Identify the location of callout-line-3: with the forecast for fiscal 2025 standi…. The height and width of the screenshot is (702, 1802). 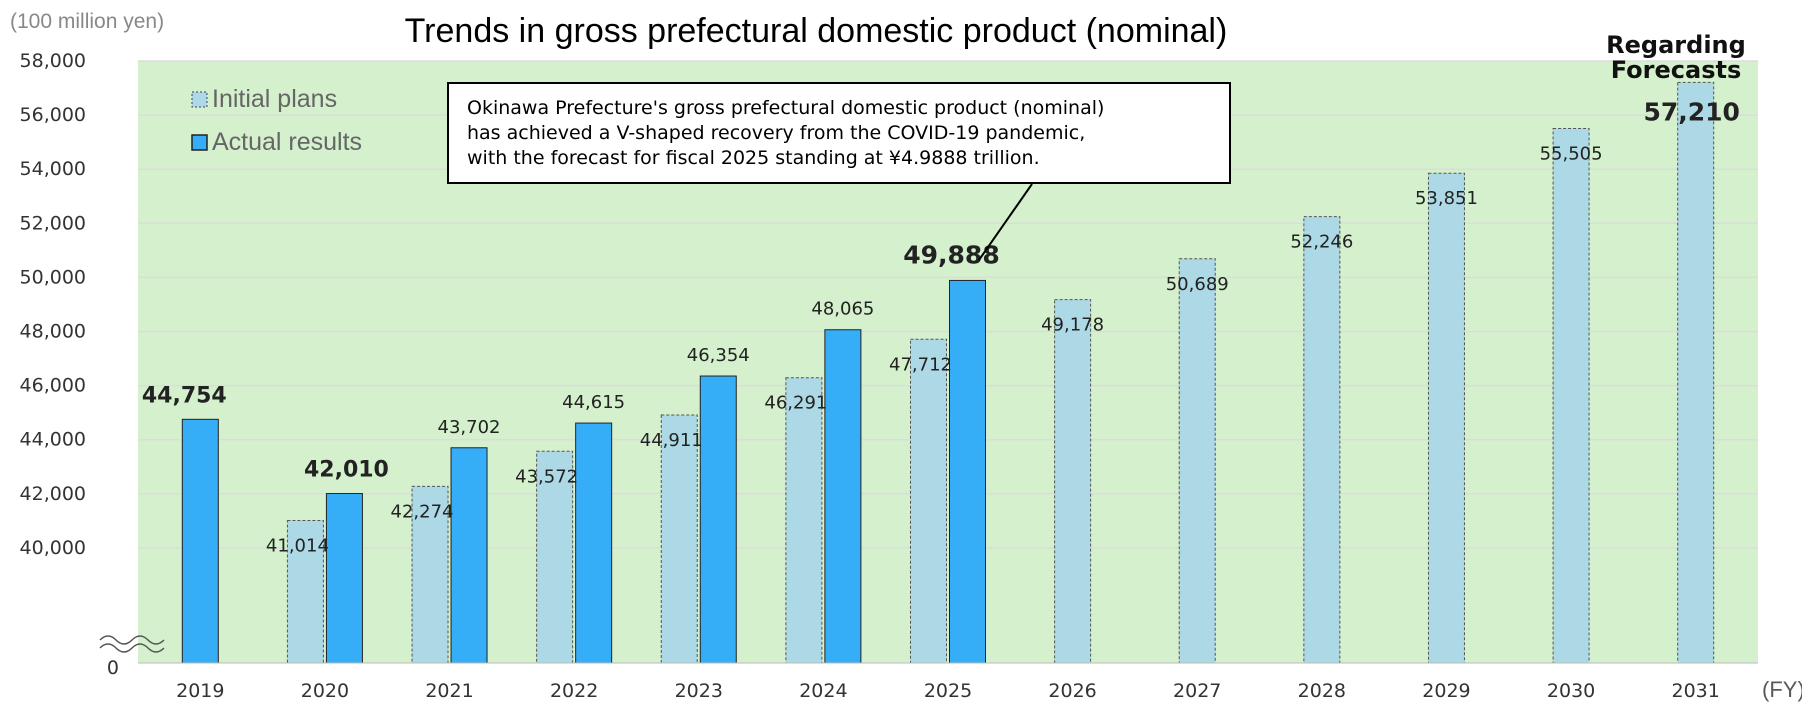
(753, 158).